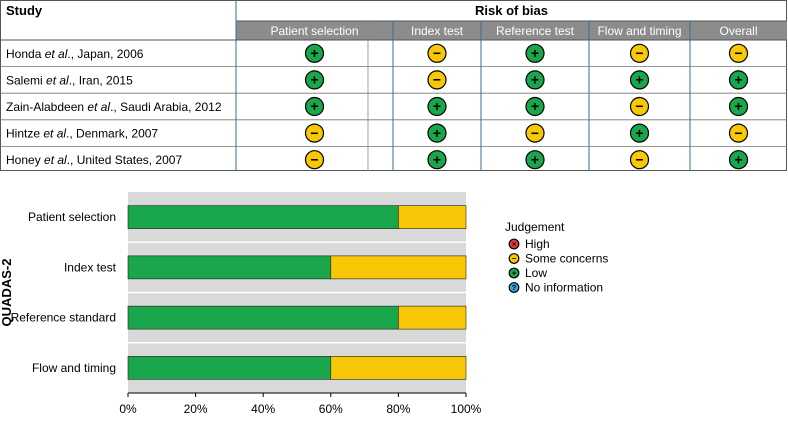 The height and width of the screenshot is (422, 788). What do you see at coordinates (514, 287) in the screenshot?
I see `legend-symbol-noinfo: ?` at bounding box center [514, 287].